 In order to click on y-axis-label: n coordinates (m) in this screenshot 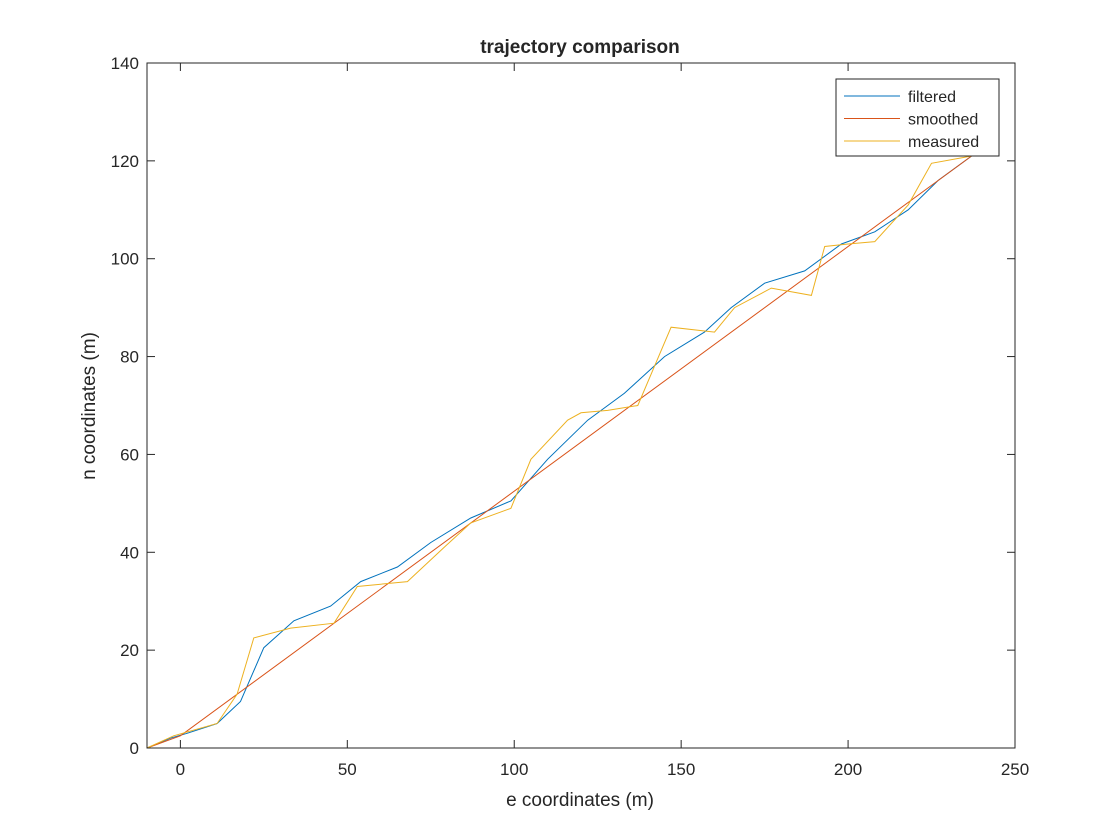, I will do `click(89, 406)`.